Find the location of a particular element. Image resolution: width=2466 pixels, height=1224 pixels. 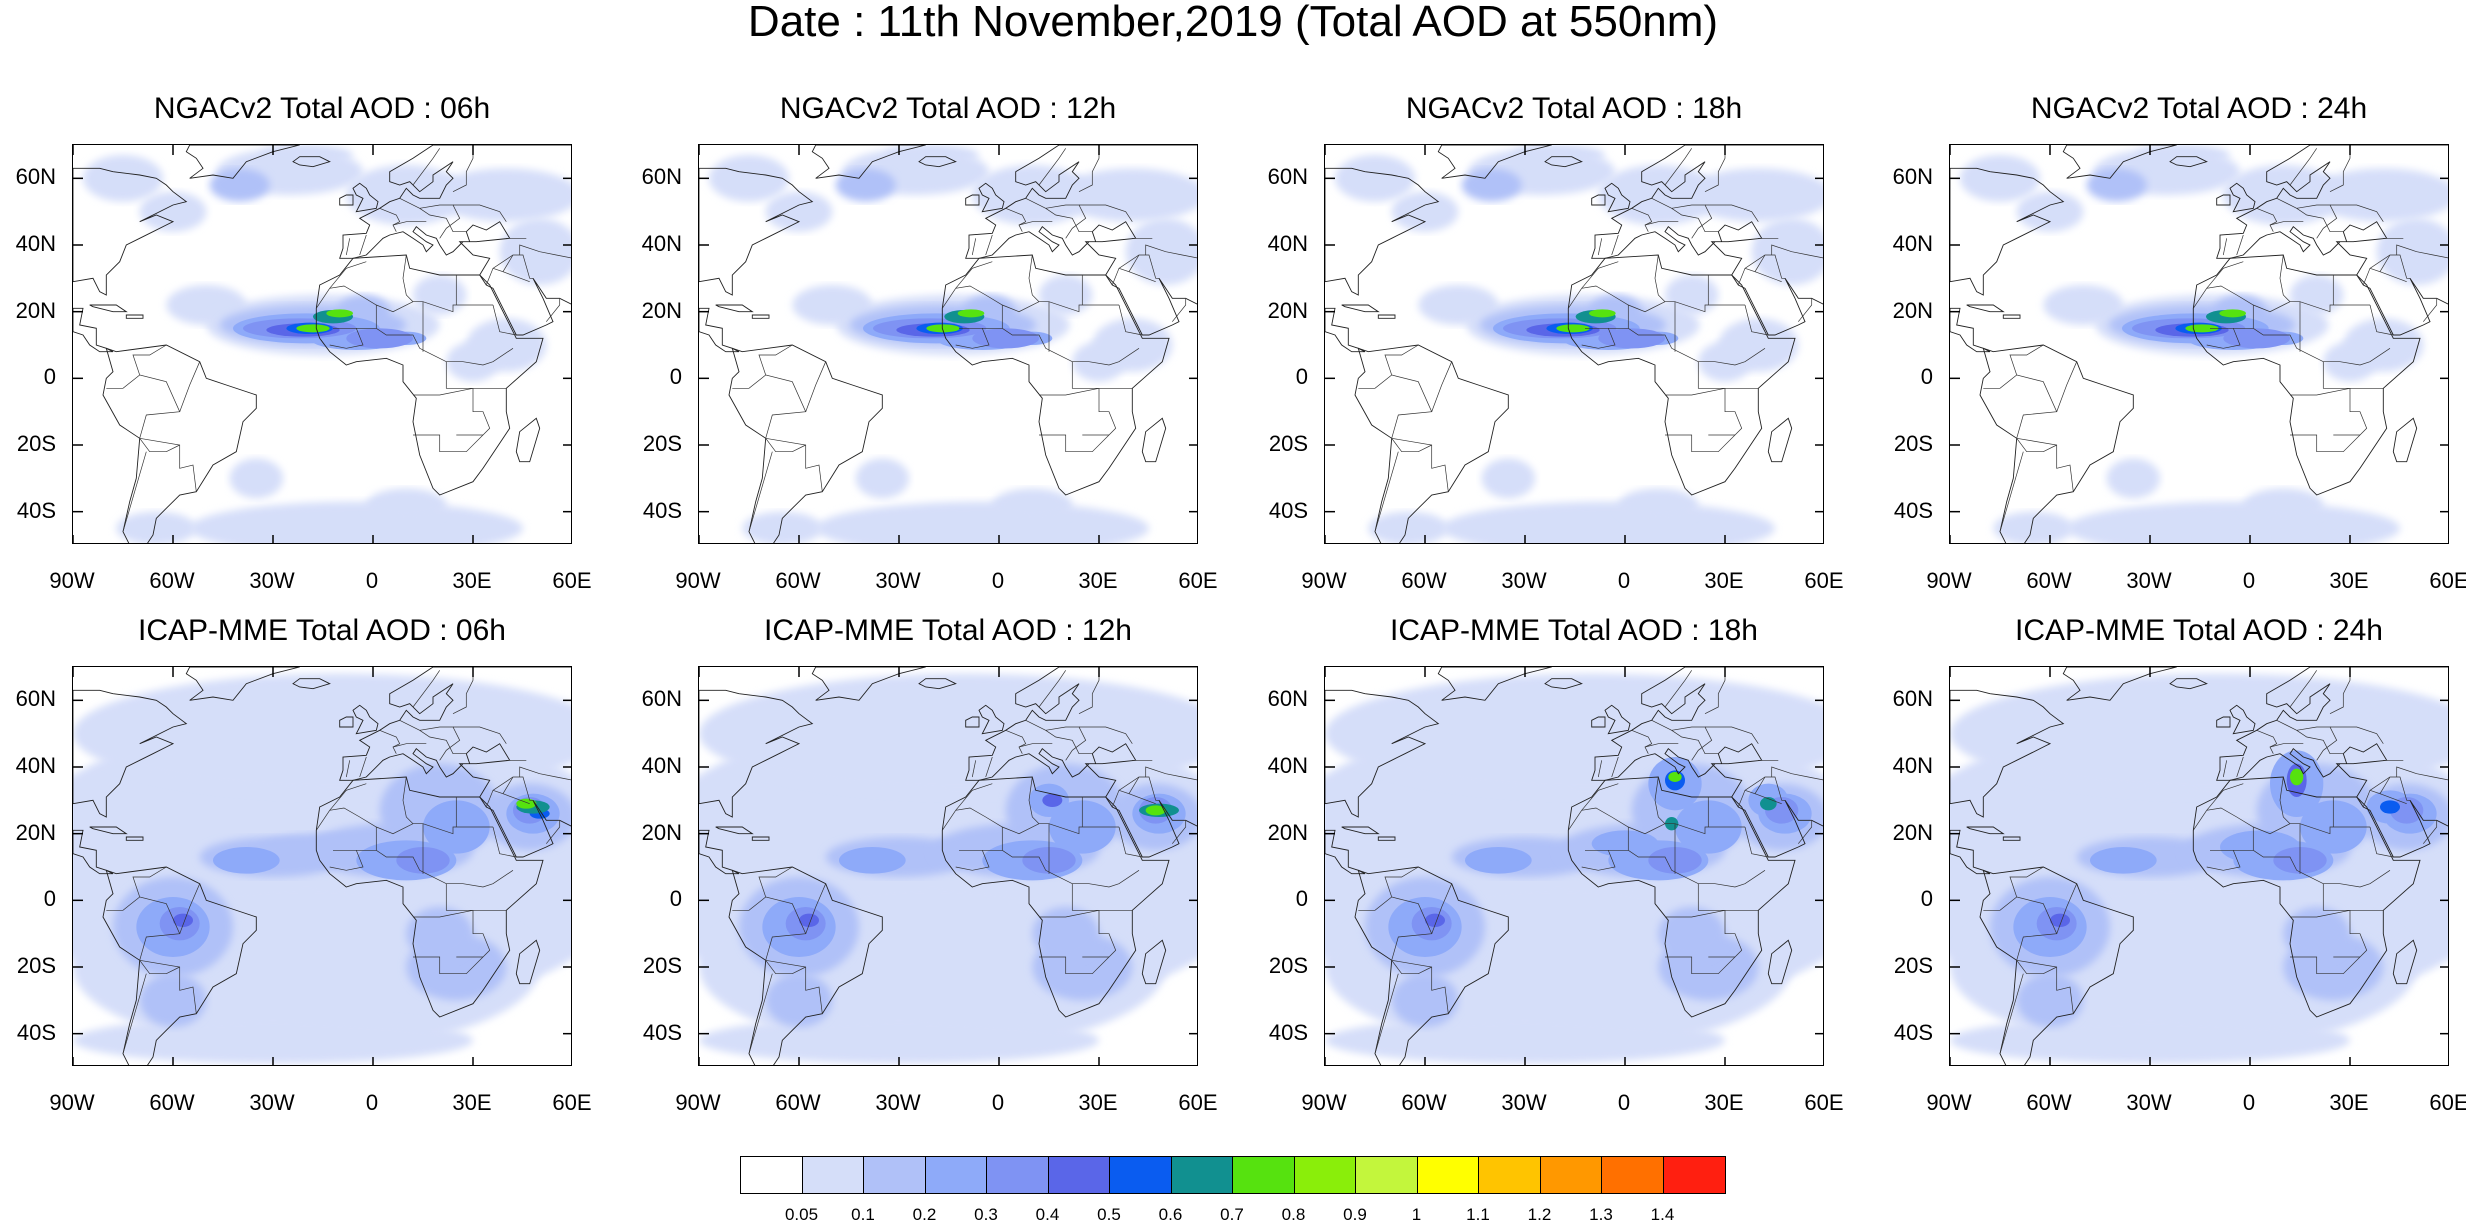

colorbar-tick-label: 0.7 is located at coordinates (1232, 1214).